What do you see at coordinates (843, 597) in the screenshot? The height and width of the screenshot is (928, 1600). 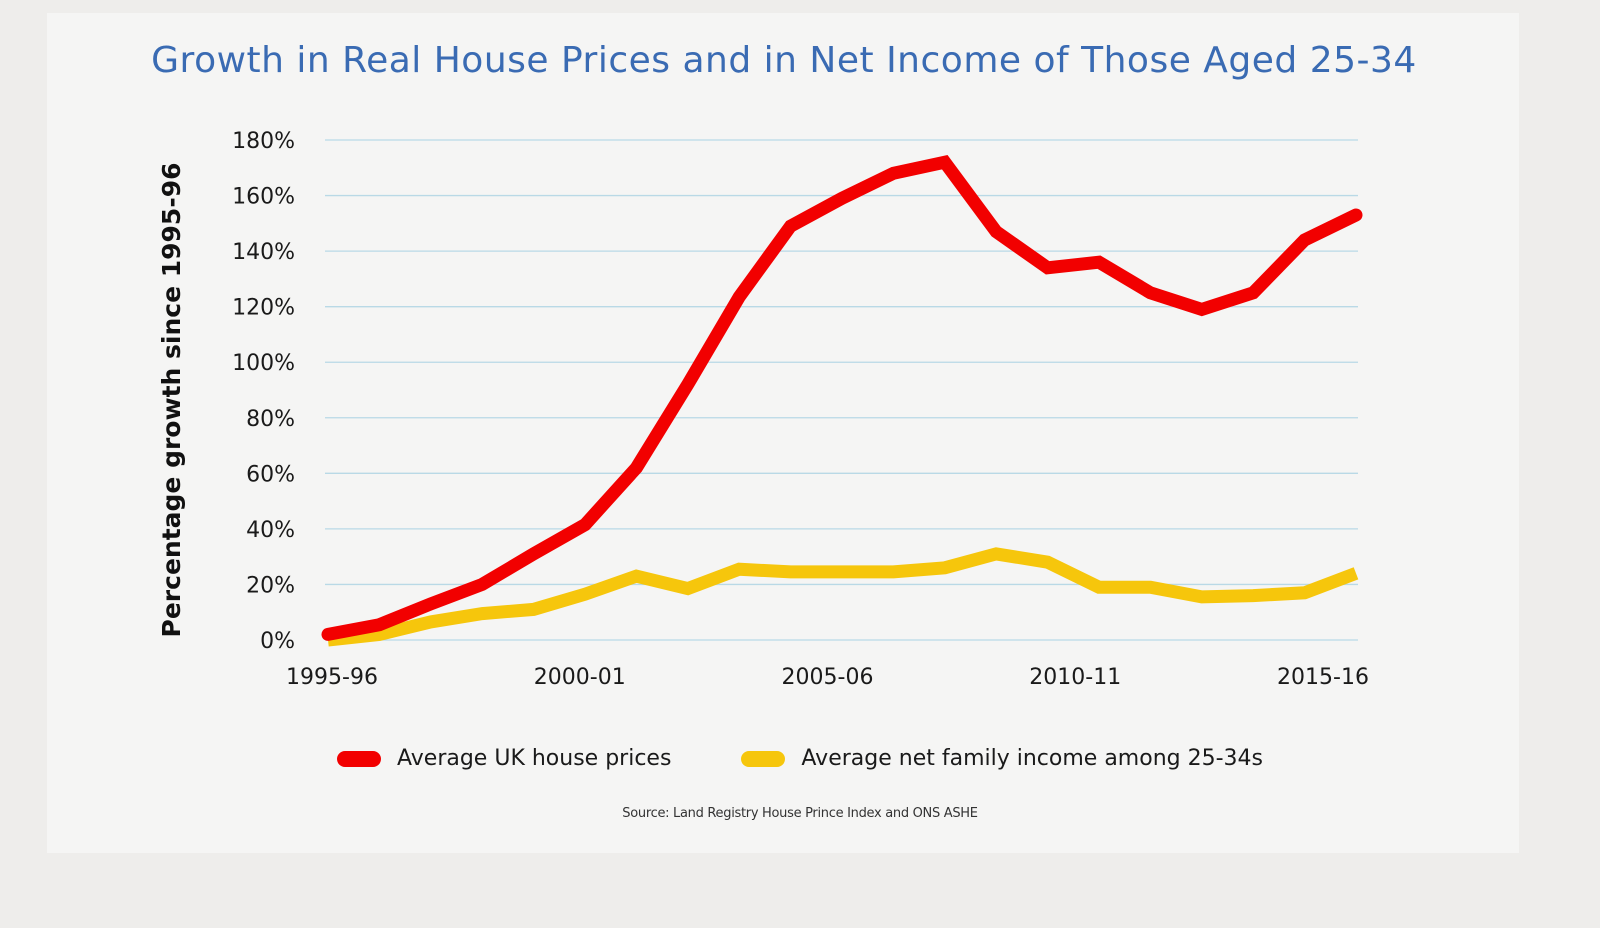 I see `series-line-net-income` at bounding box center [843, 597].